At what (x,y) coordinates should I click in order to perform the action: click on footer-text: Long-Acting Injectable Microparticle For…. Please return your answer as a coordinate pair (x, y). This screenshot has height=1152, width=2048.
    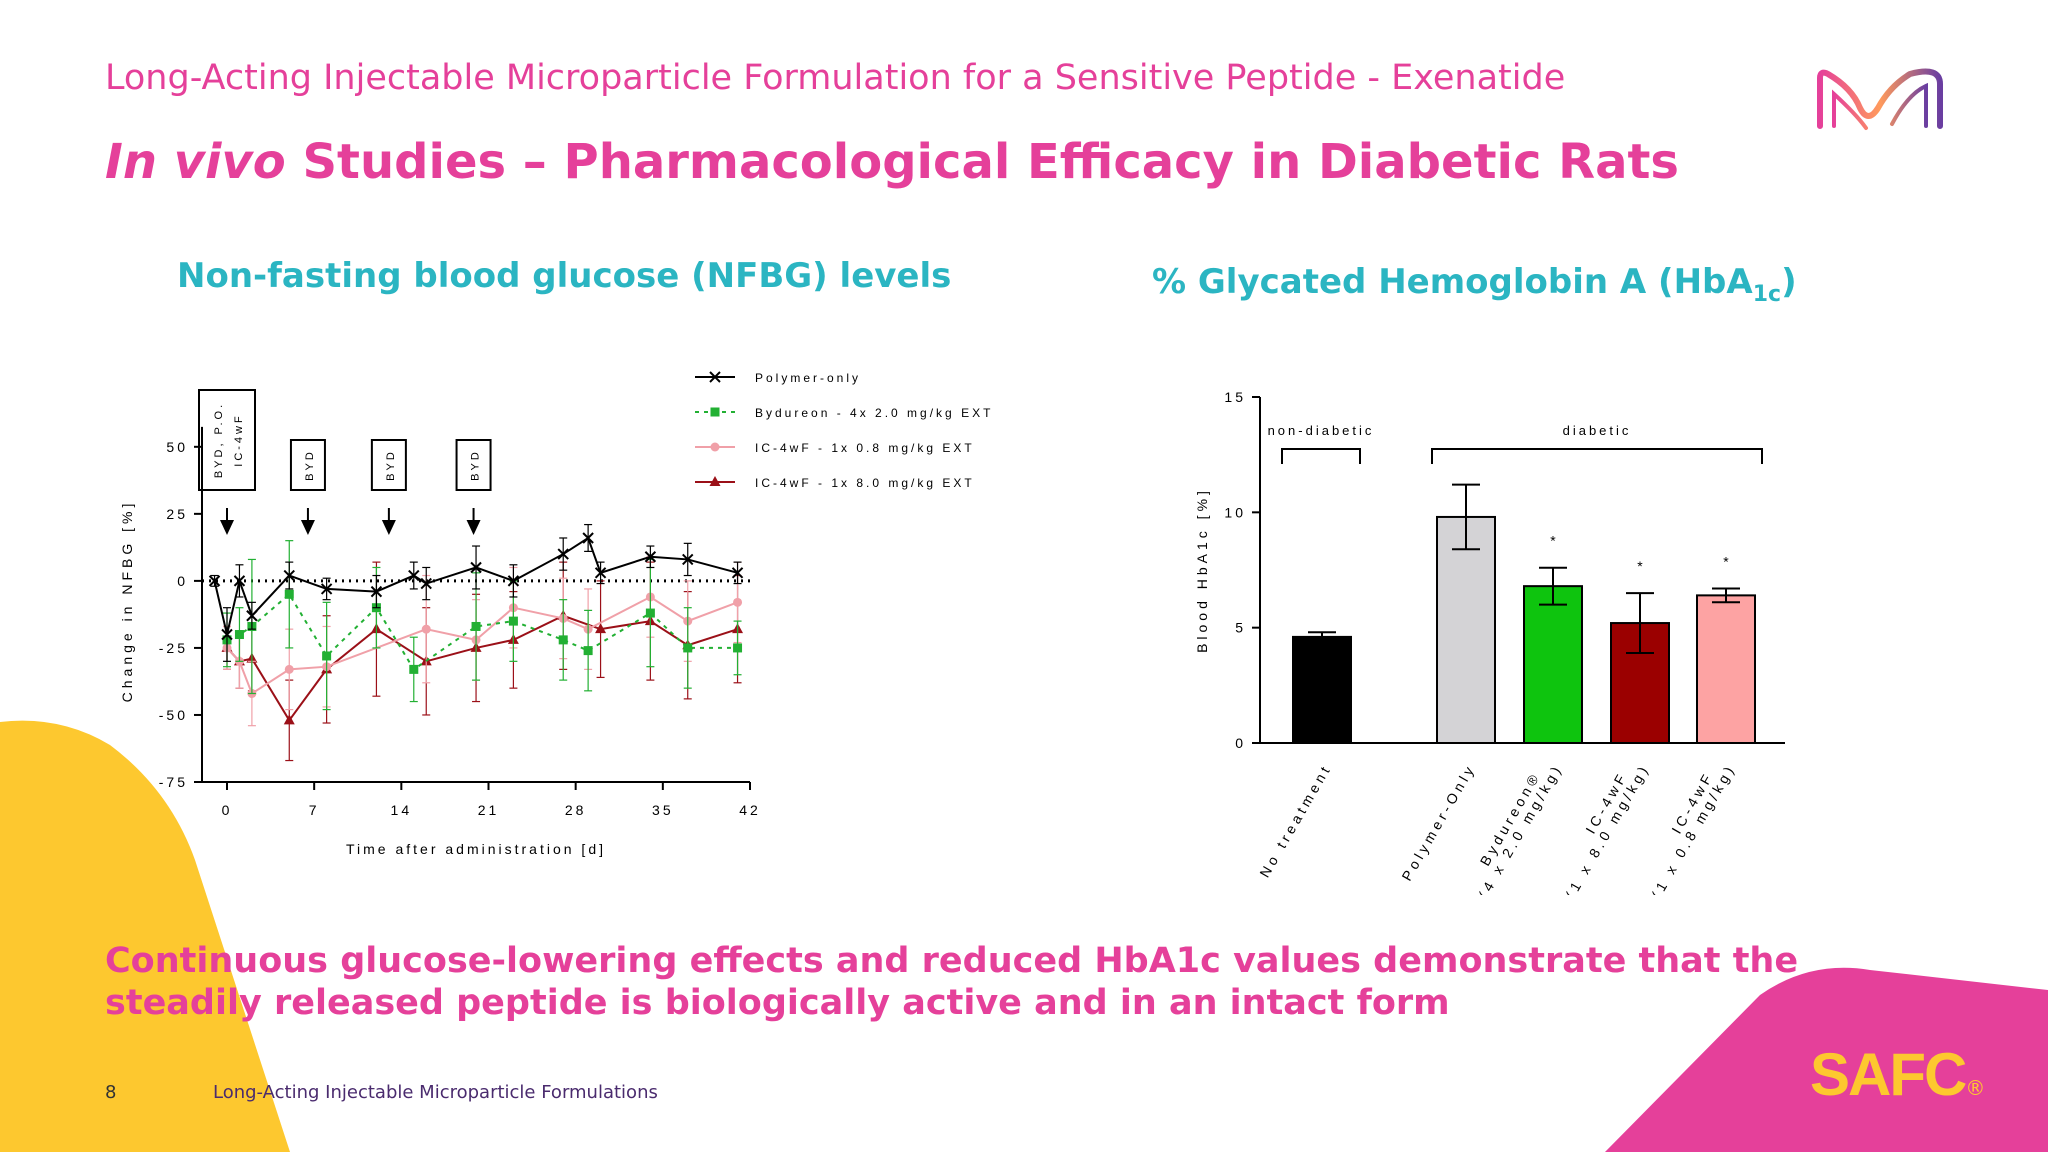
    Looking at the image, I should click on (435, 1092).